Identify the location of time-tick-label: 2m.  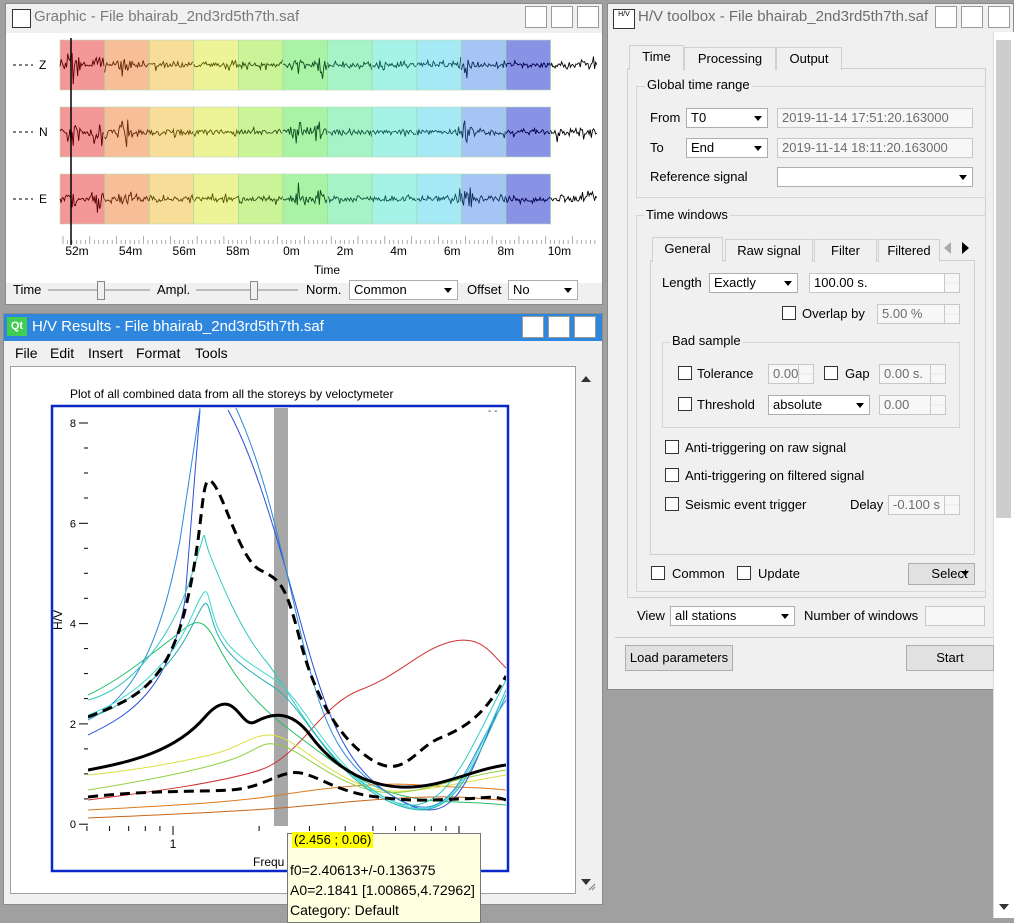
(345, 251).